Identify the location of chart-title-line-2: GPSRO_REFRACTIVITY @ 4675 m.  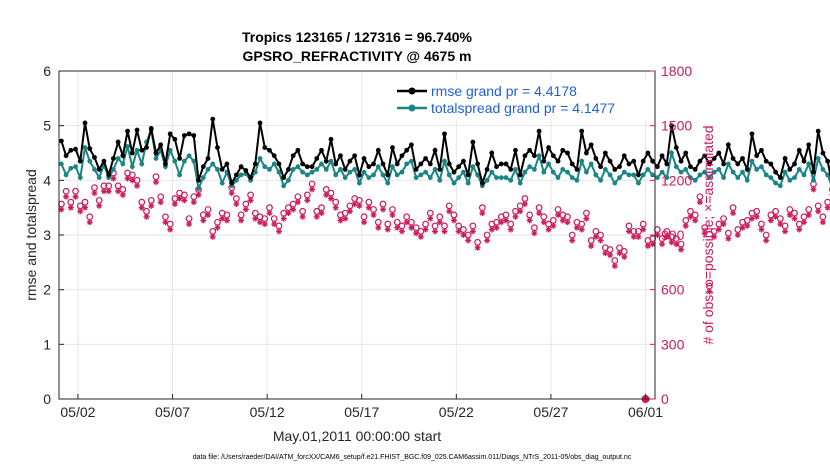
(357, 56).